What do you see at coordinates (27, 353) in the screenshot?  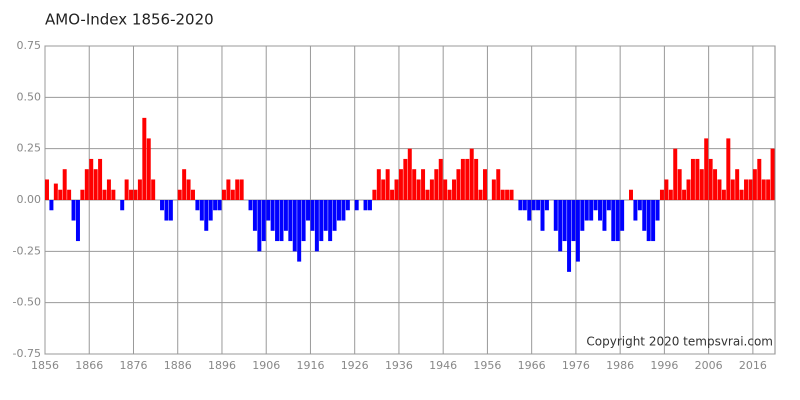 I see `y-tick-label: -0.75` at bounding box center [27, 353].